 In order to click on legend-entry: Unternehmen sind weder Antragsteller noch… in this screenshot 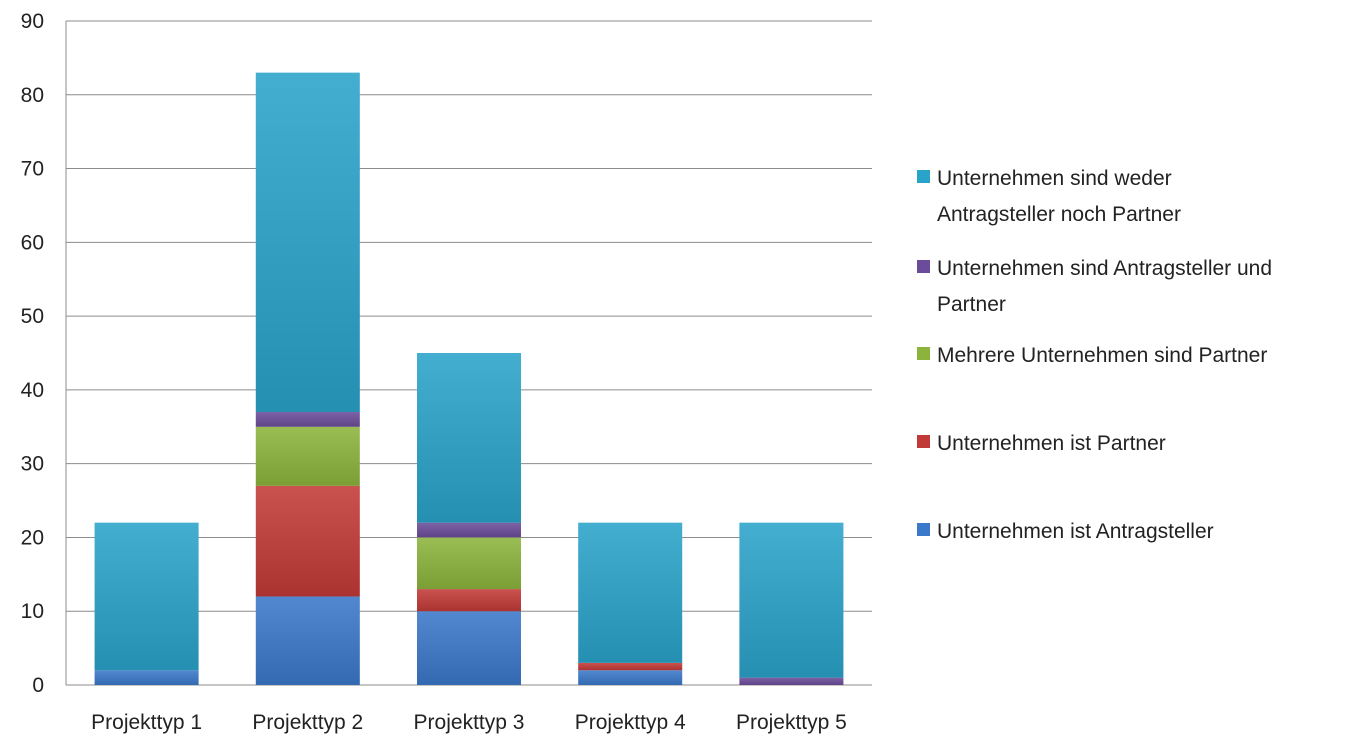, I will do `click(1049, 196)`.